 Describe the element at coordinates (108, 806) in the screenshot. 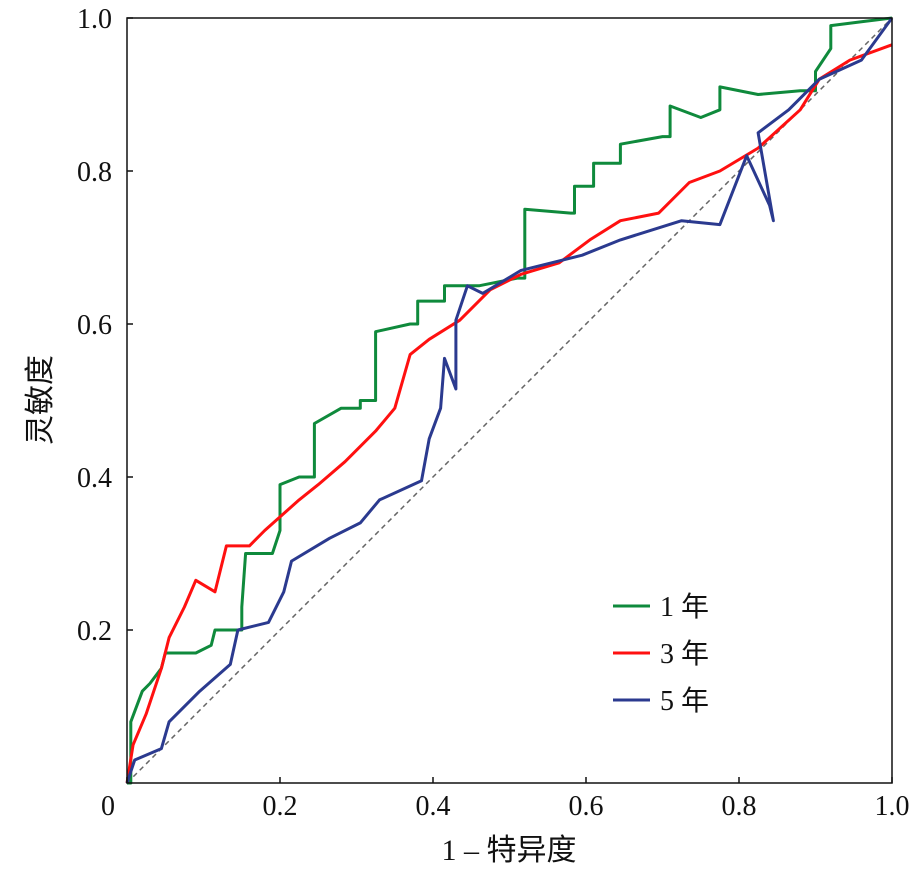

I see `x-tick-label: 0` at that location.